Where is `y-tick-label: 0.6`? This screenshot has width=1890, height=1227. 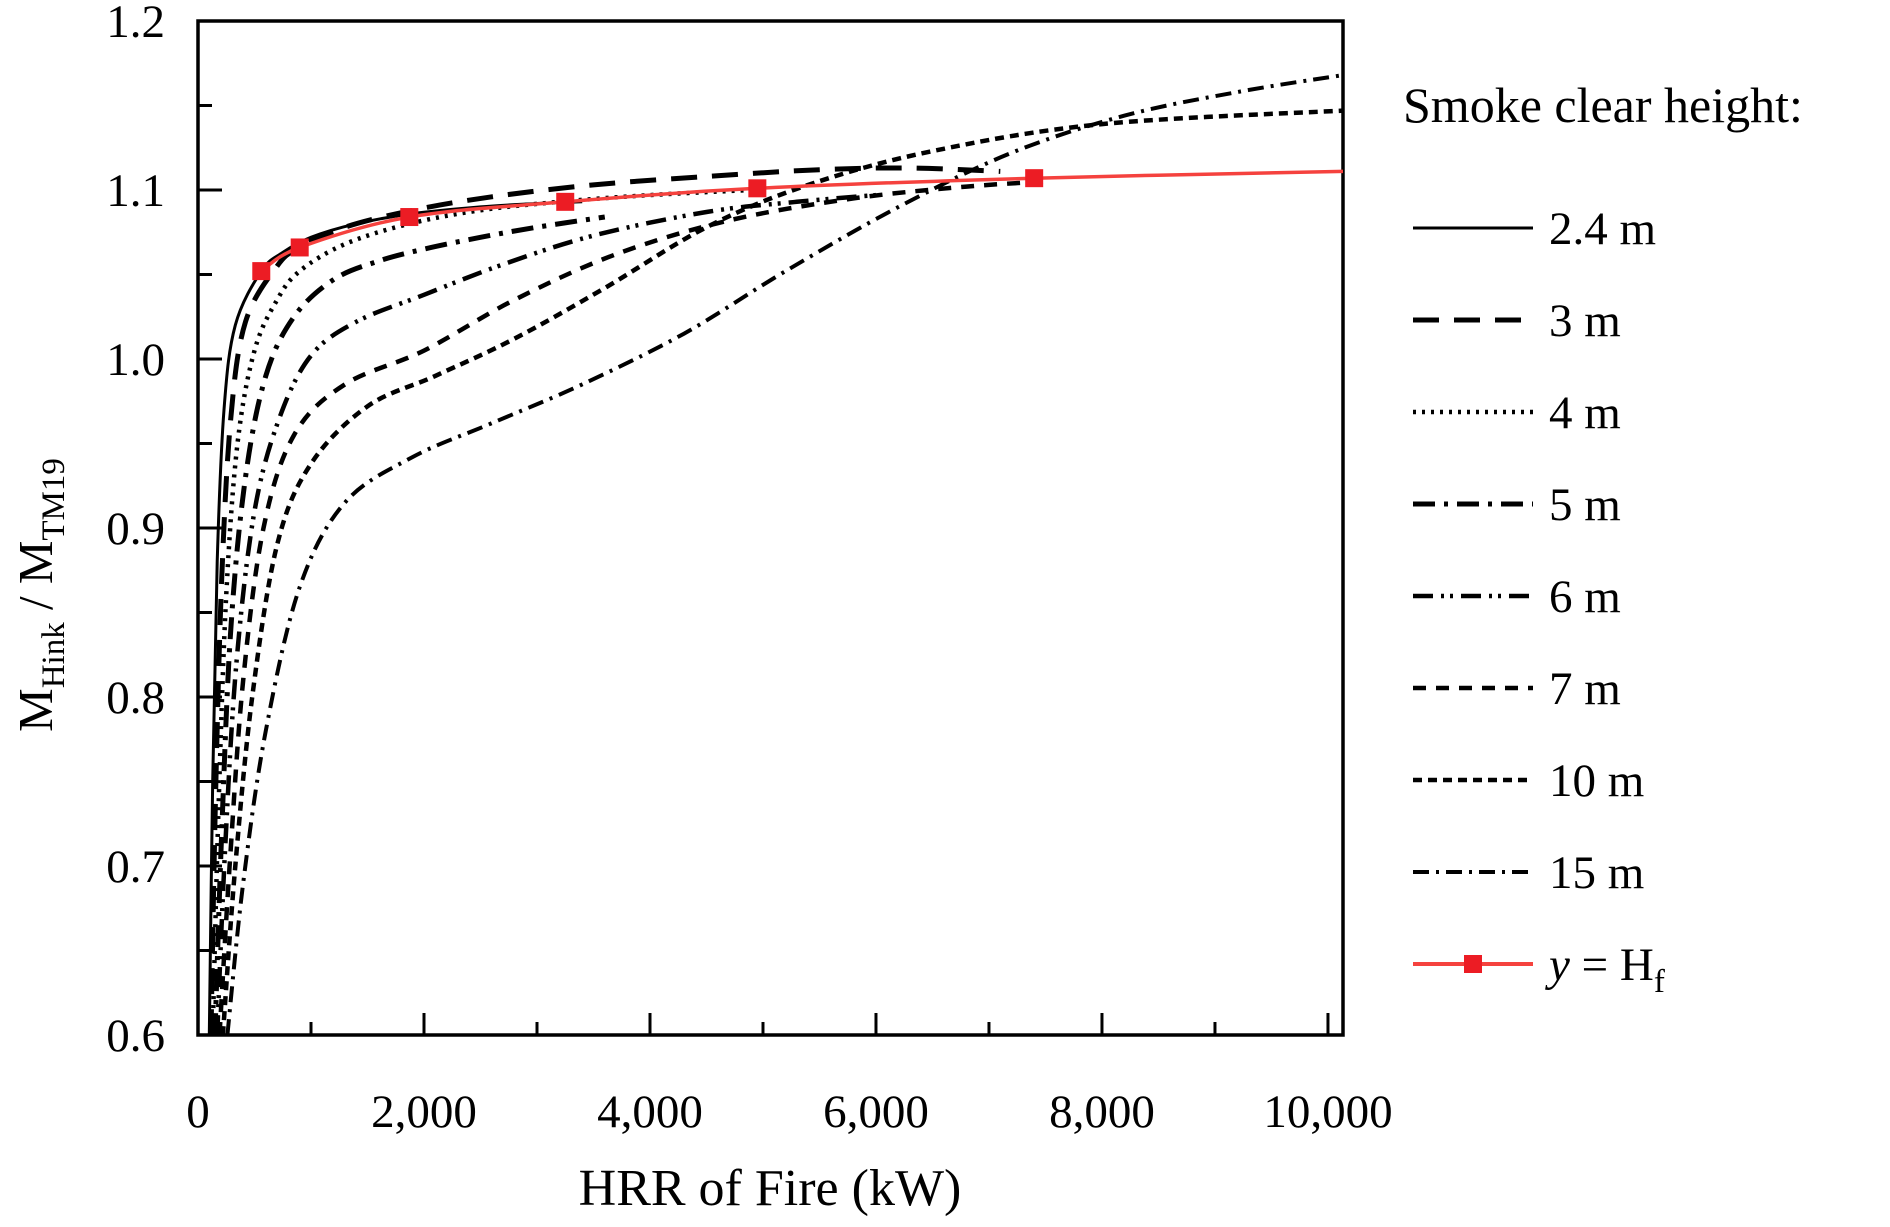
y-tick-label: 0.6 is located at coordinates (135, 1036).